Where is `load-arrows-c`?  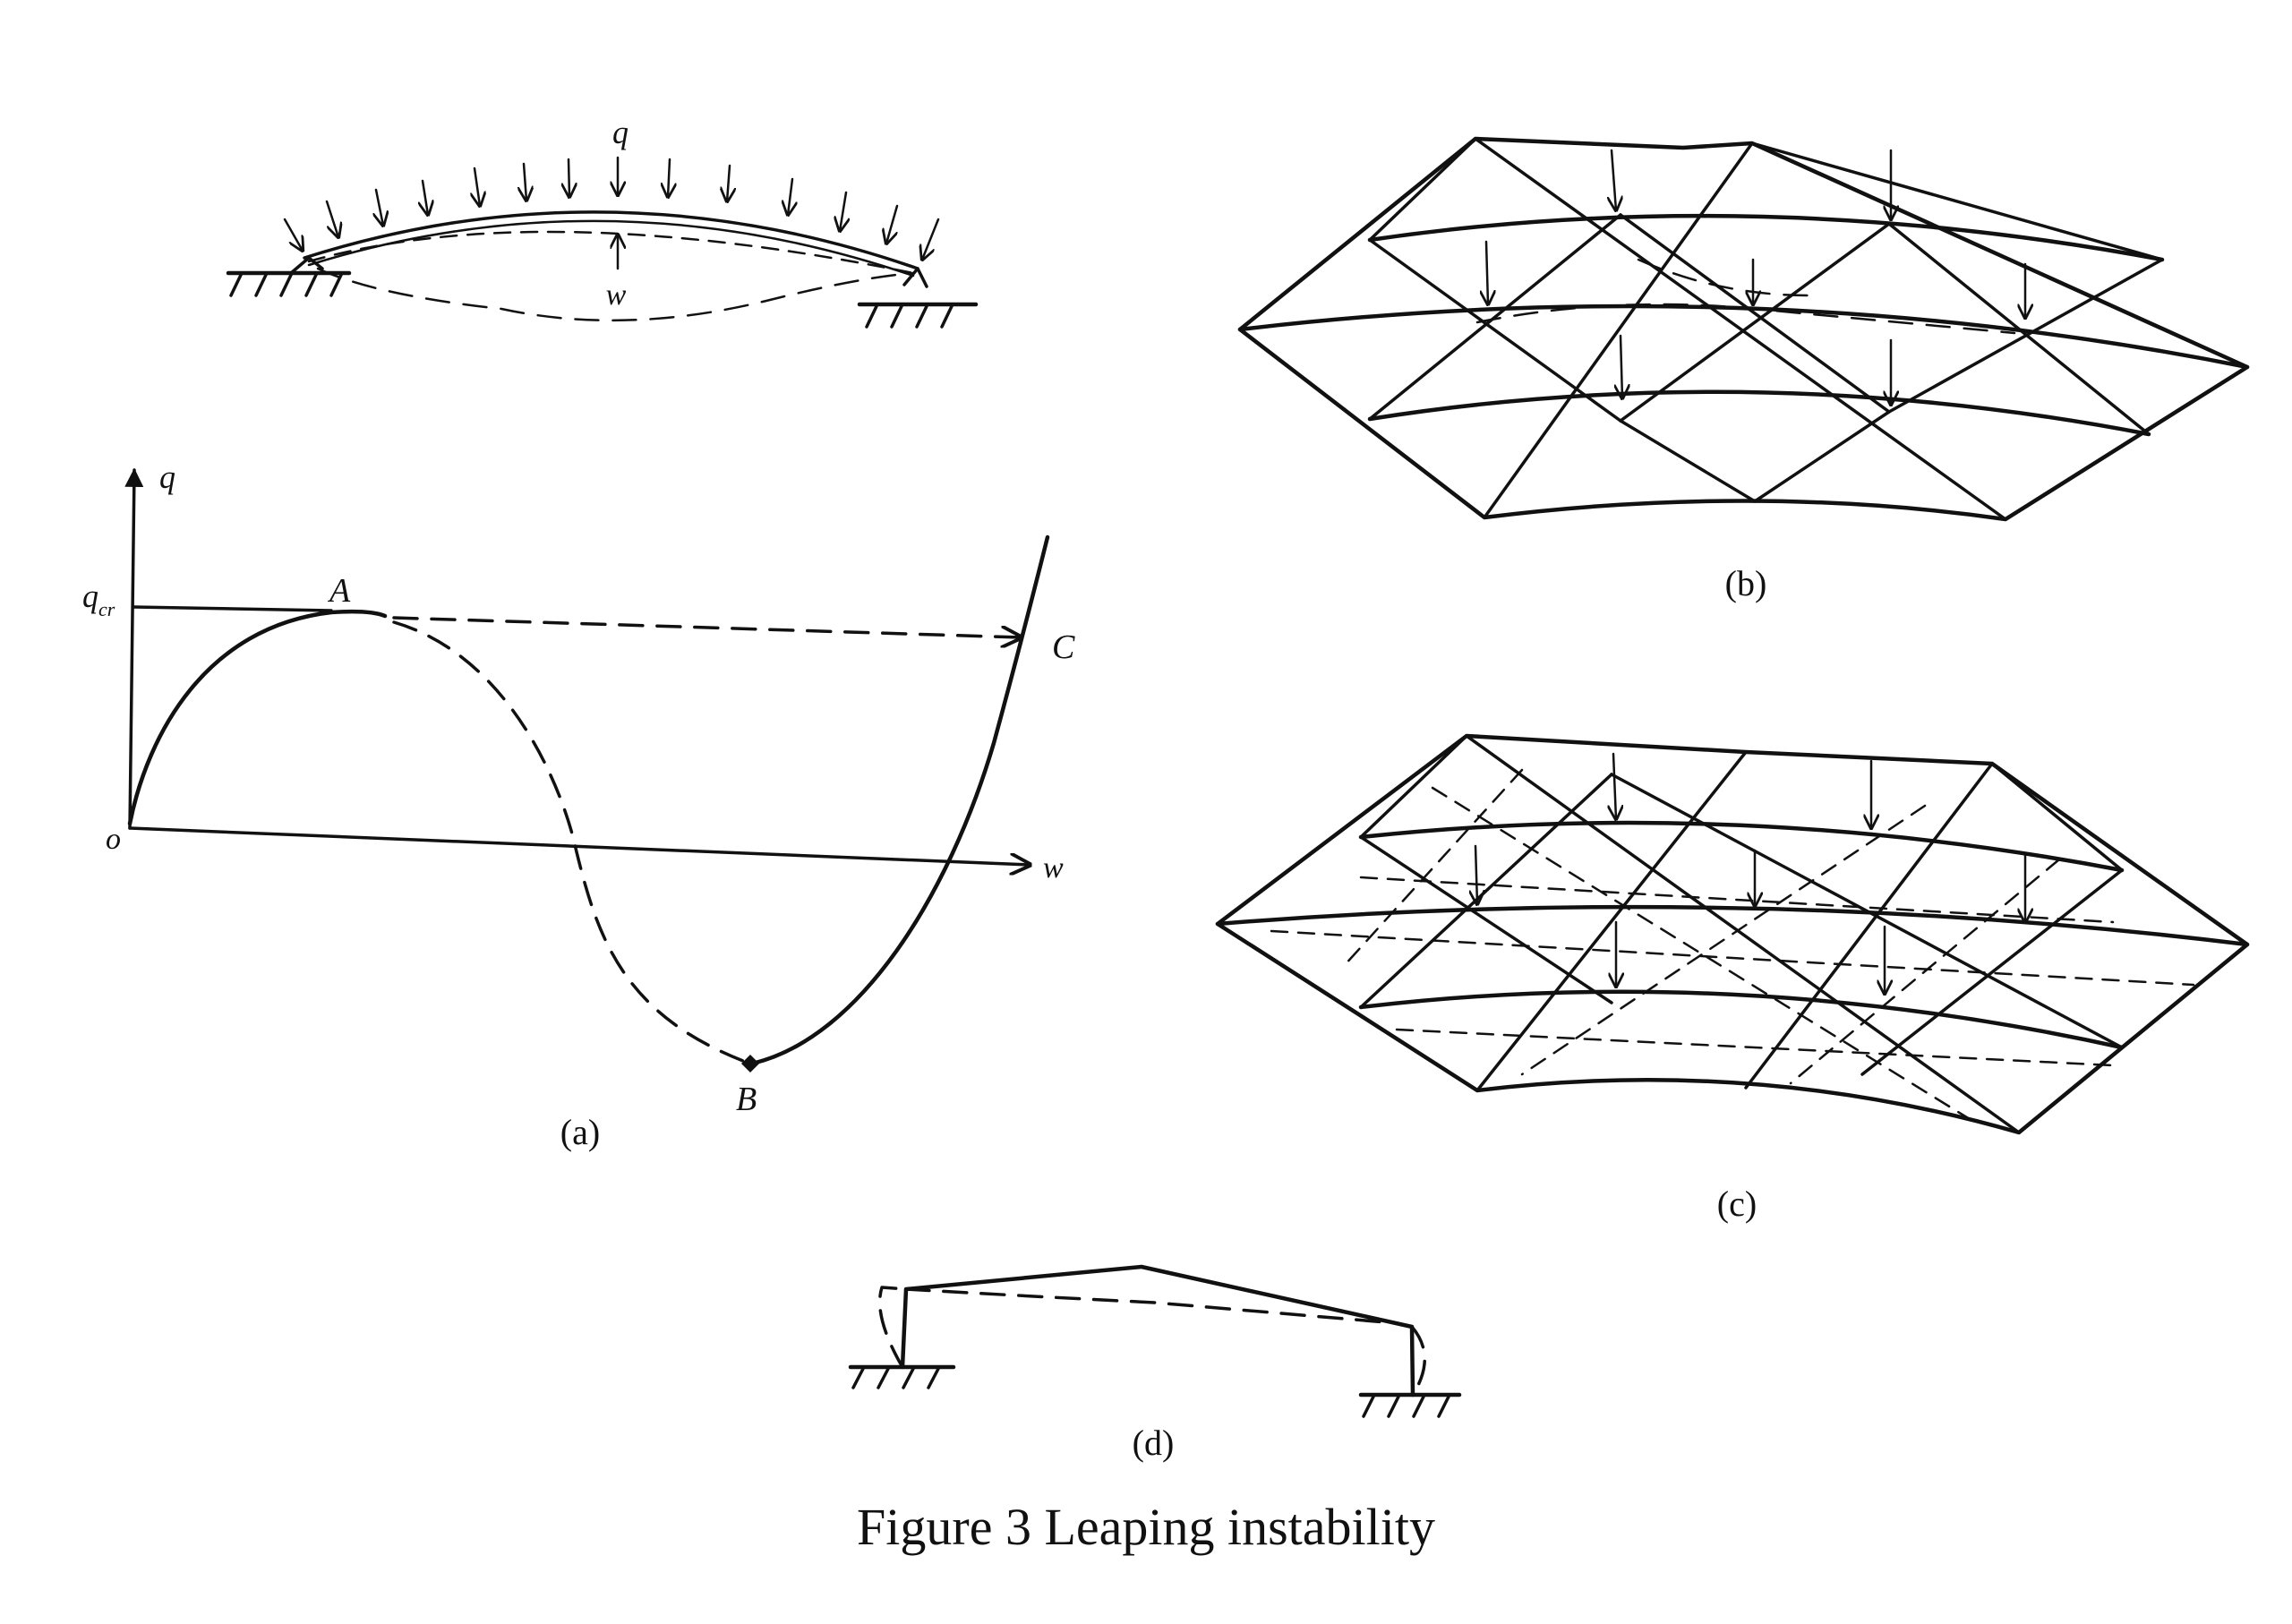 load-arrows-c is located at coordinates (1750, 873).